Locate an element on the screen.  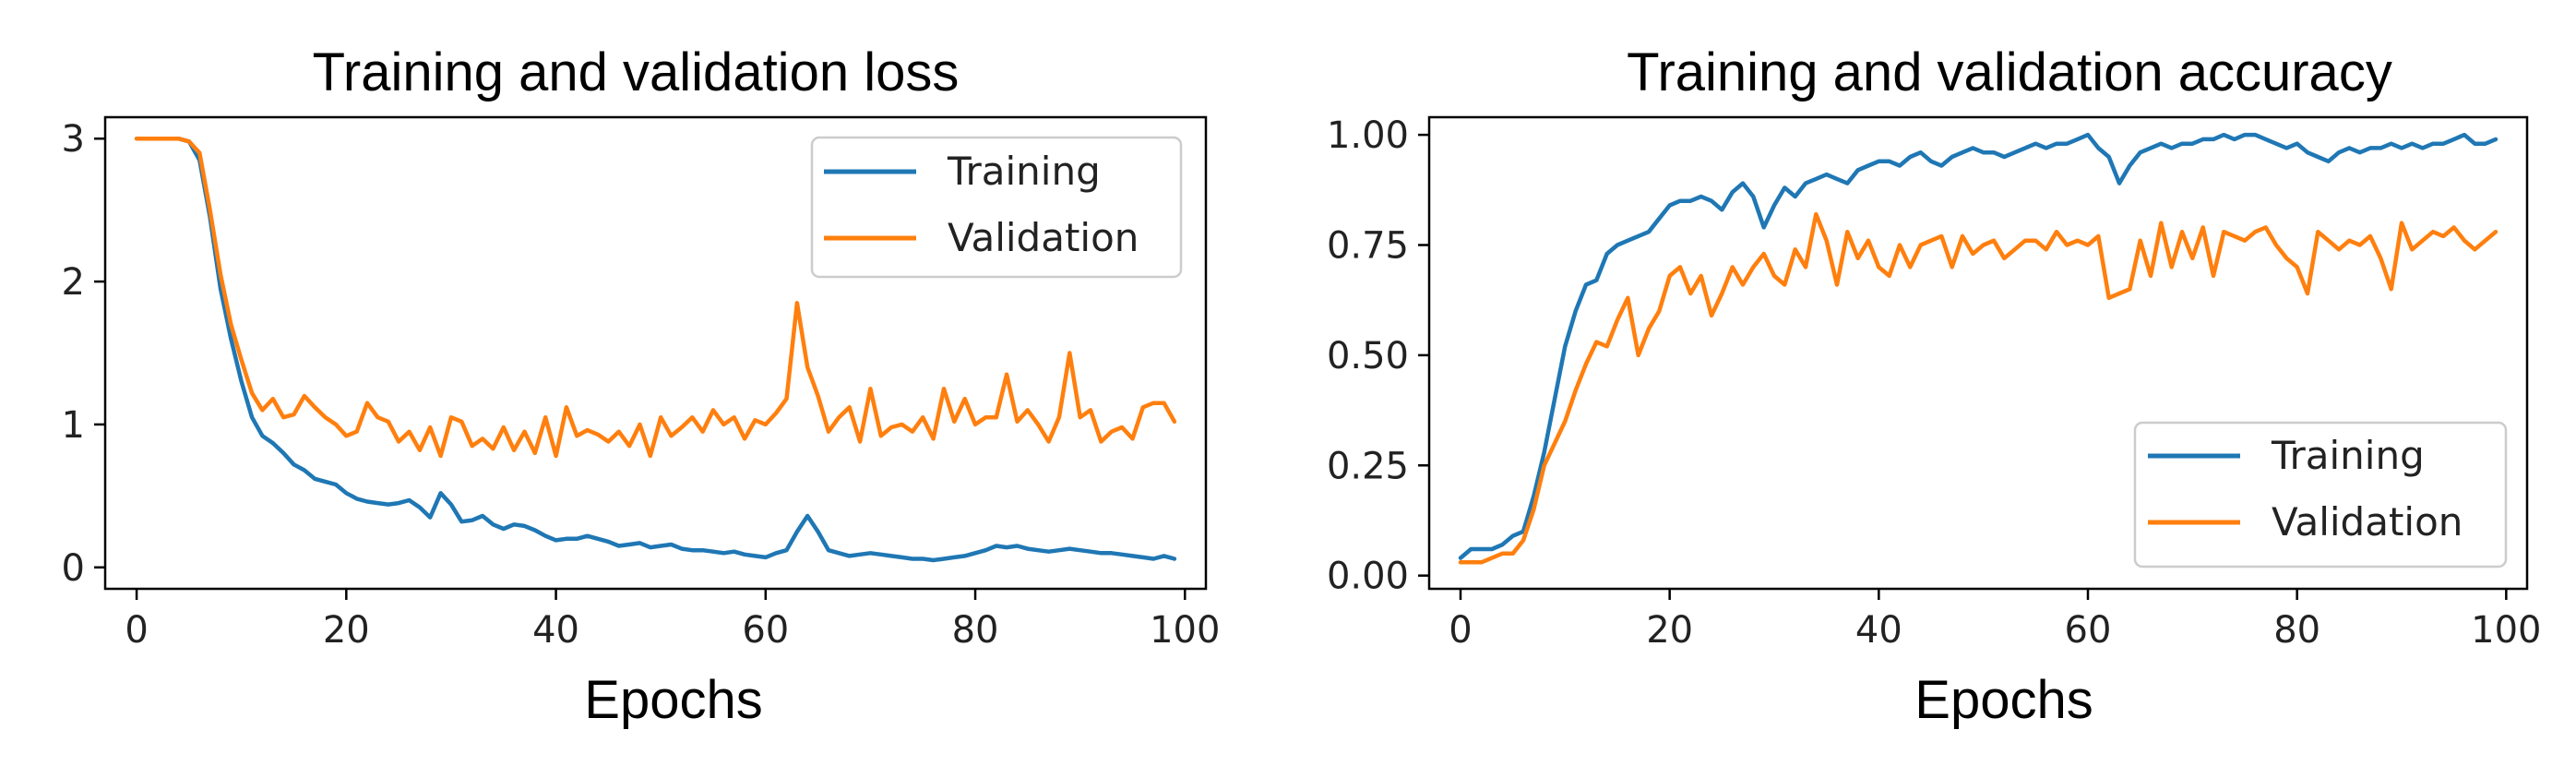
loss-x-axis: 0 20 40 60 80 100 is located at coordinates (672, 620).